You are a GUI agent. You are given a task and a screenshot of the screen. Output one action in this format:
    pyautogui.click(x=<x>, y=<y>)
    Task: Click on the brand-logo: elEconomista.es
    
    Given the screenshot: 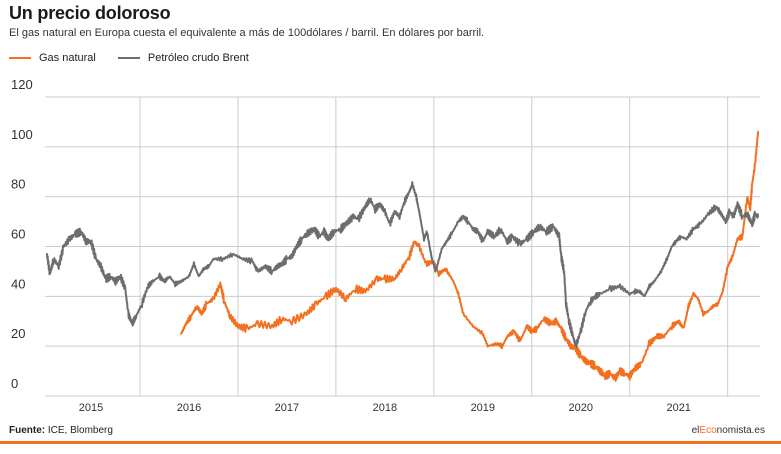 What is the action you would take?
    pyautogui.click(x=728, y=430)
    